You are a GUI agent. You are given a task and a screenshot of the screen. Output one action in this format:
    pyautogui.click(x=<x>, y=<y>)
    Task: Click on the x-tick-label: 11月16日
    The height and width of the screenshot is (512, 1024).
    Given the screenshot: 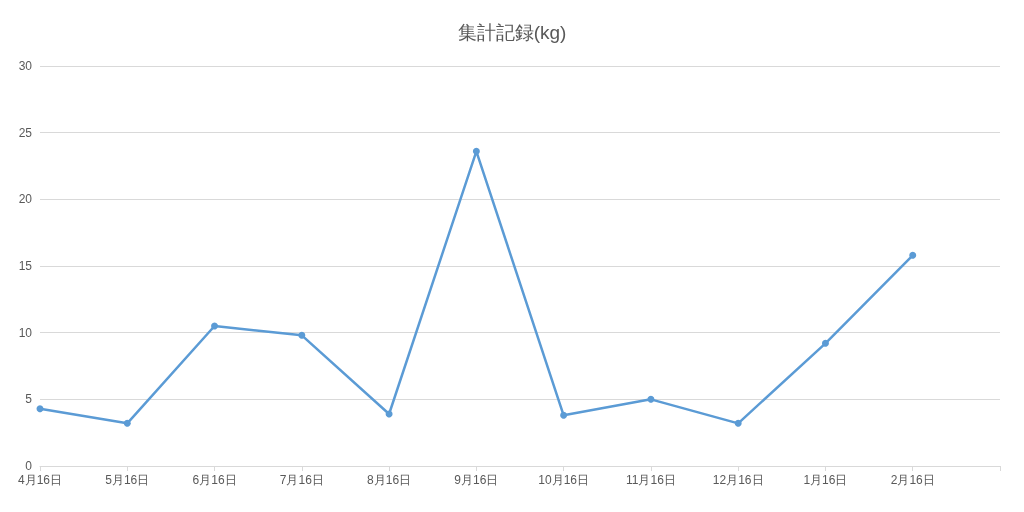 What is the action you would take?
    pyautogui.click(x=651, y=480)
    